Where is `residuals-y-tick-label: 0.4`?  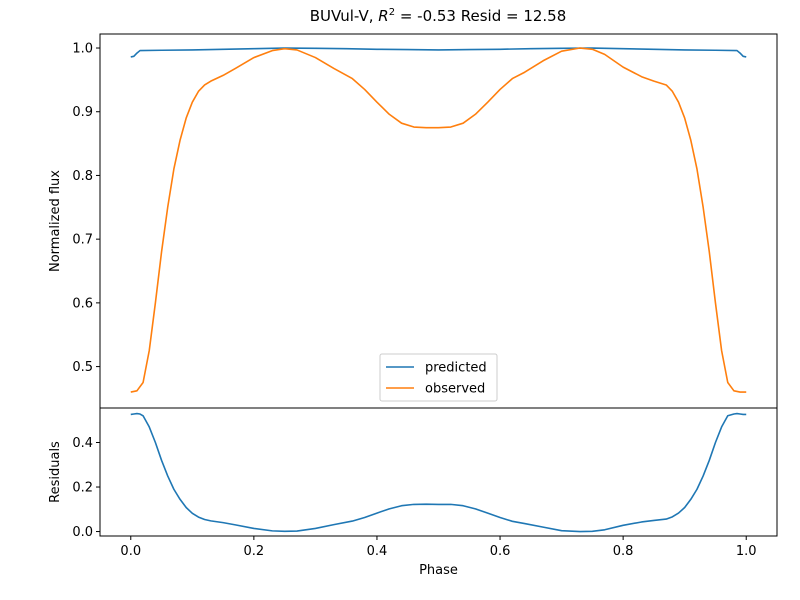 residuals-y-tick-label: 0.4 is located at coordinates (82, 443).